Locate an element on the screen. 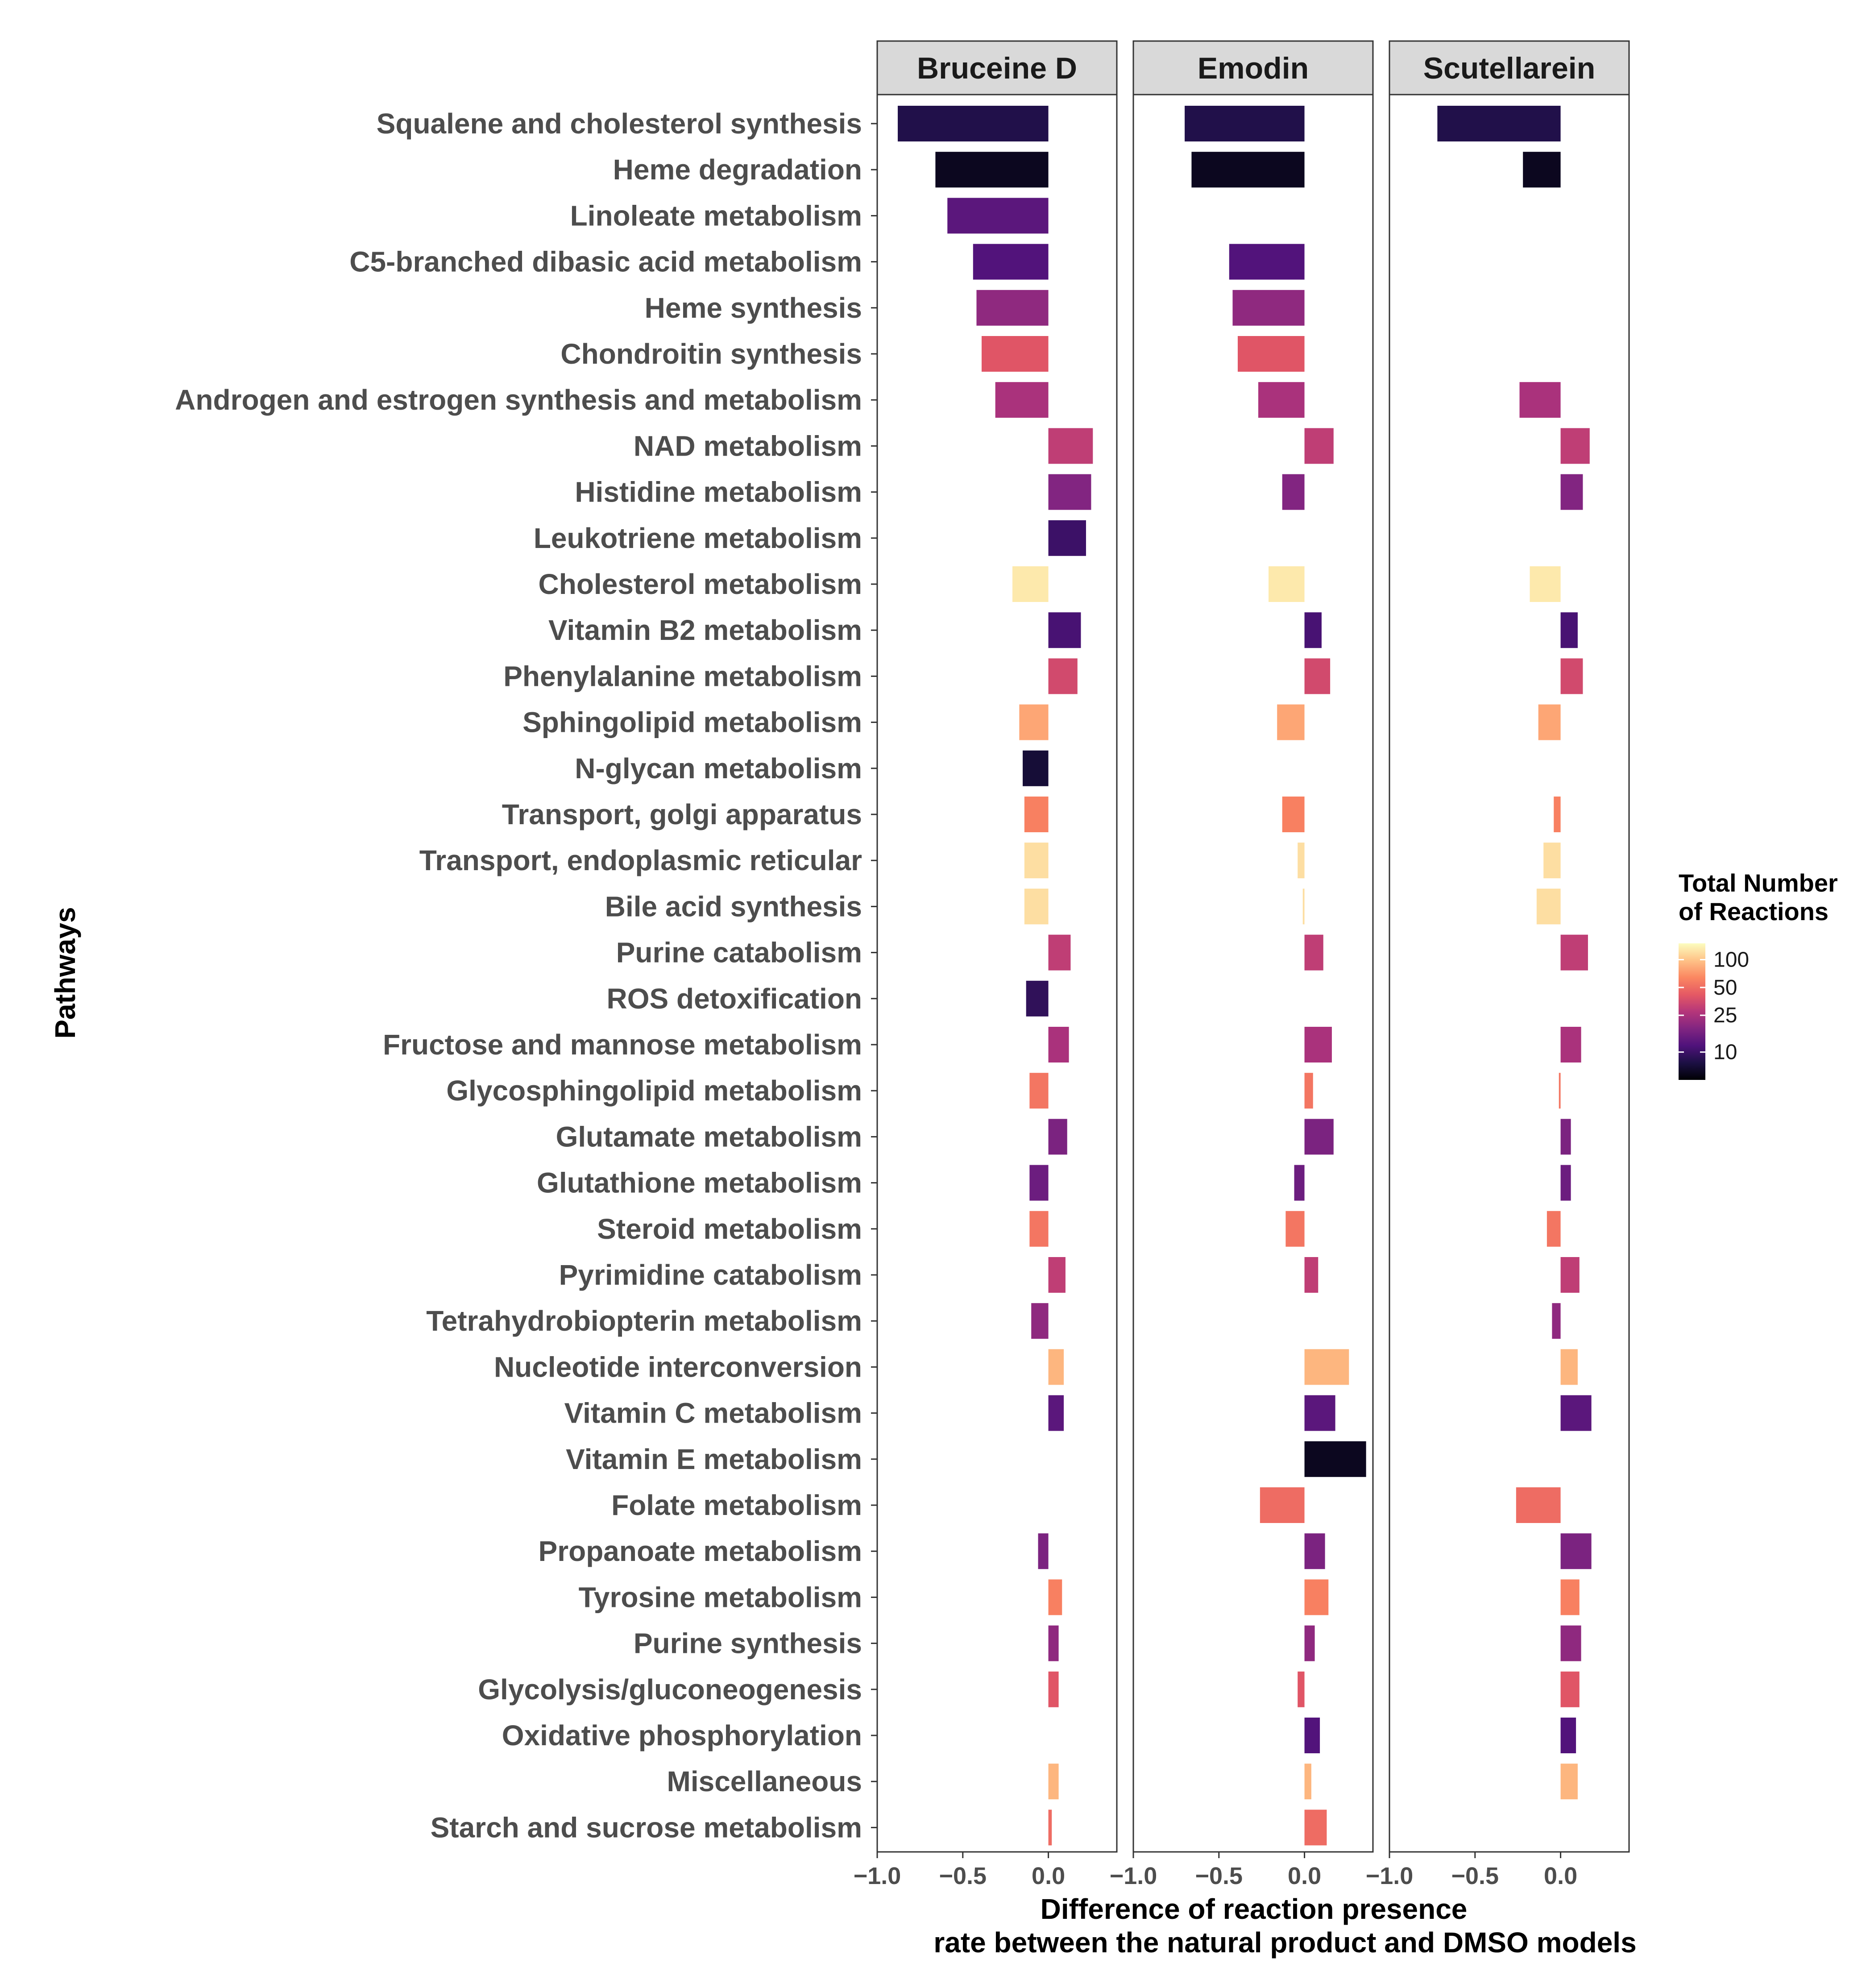 This screenshot has height=1988, width=1870. pathway-label: Oxidative phosphorylation is located at coordinates (682, 1735).